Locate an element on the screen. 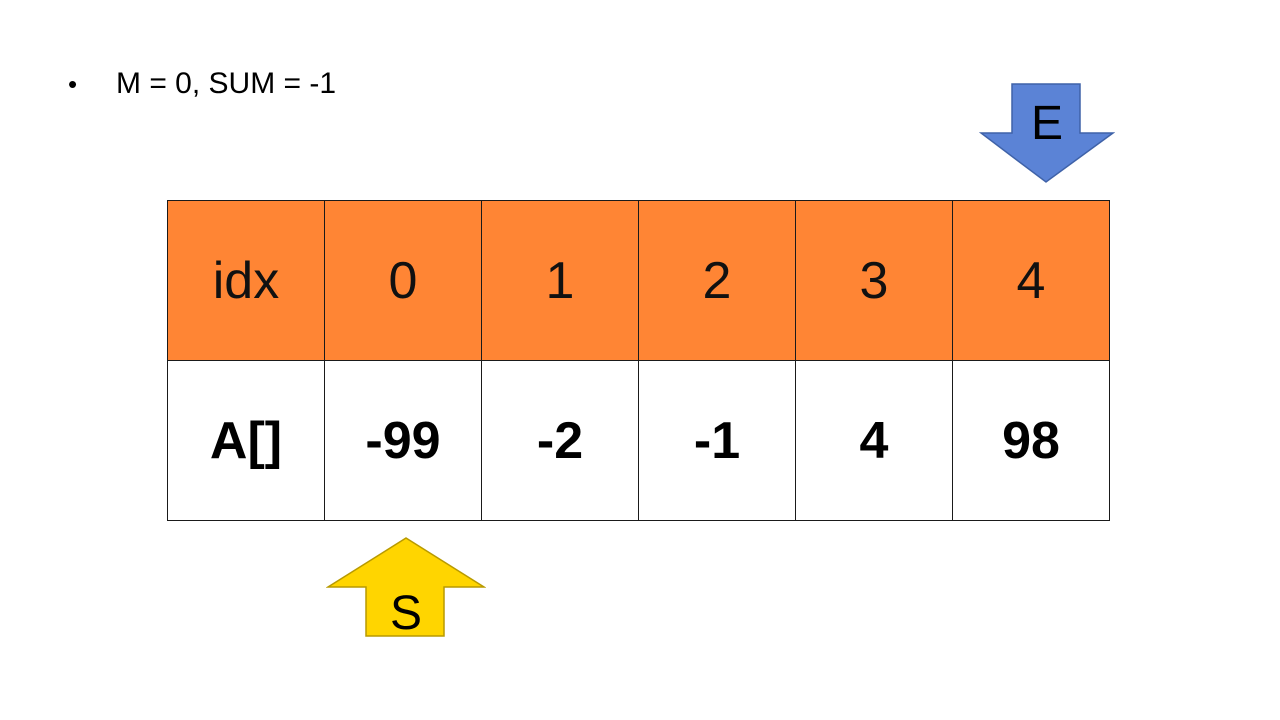  header-cell-index: 1 is located at coordinates (560, 280).